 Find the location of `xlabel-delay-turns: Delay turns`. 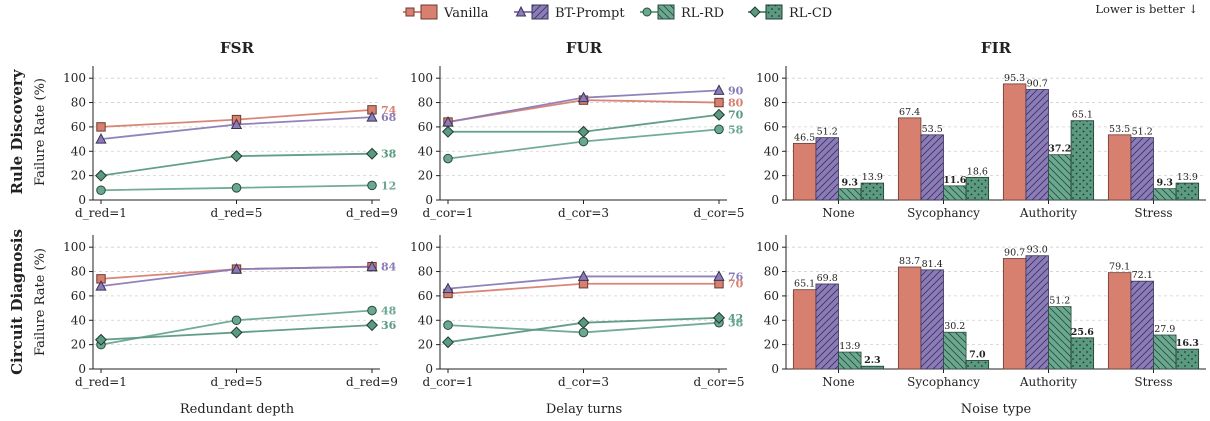

xlabel-delay-turns: Delay turns is located at coordinates (584, 409).